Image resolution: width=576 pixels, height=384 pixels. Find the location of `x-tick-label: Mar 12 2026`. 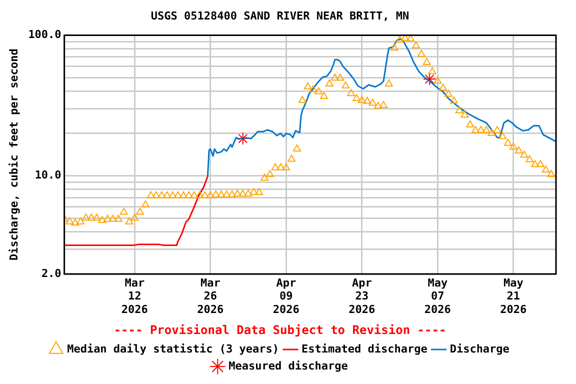

x-tick-label: Mar 12 2026 is located at coordinates (134, 296).